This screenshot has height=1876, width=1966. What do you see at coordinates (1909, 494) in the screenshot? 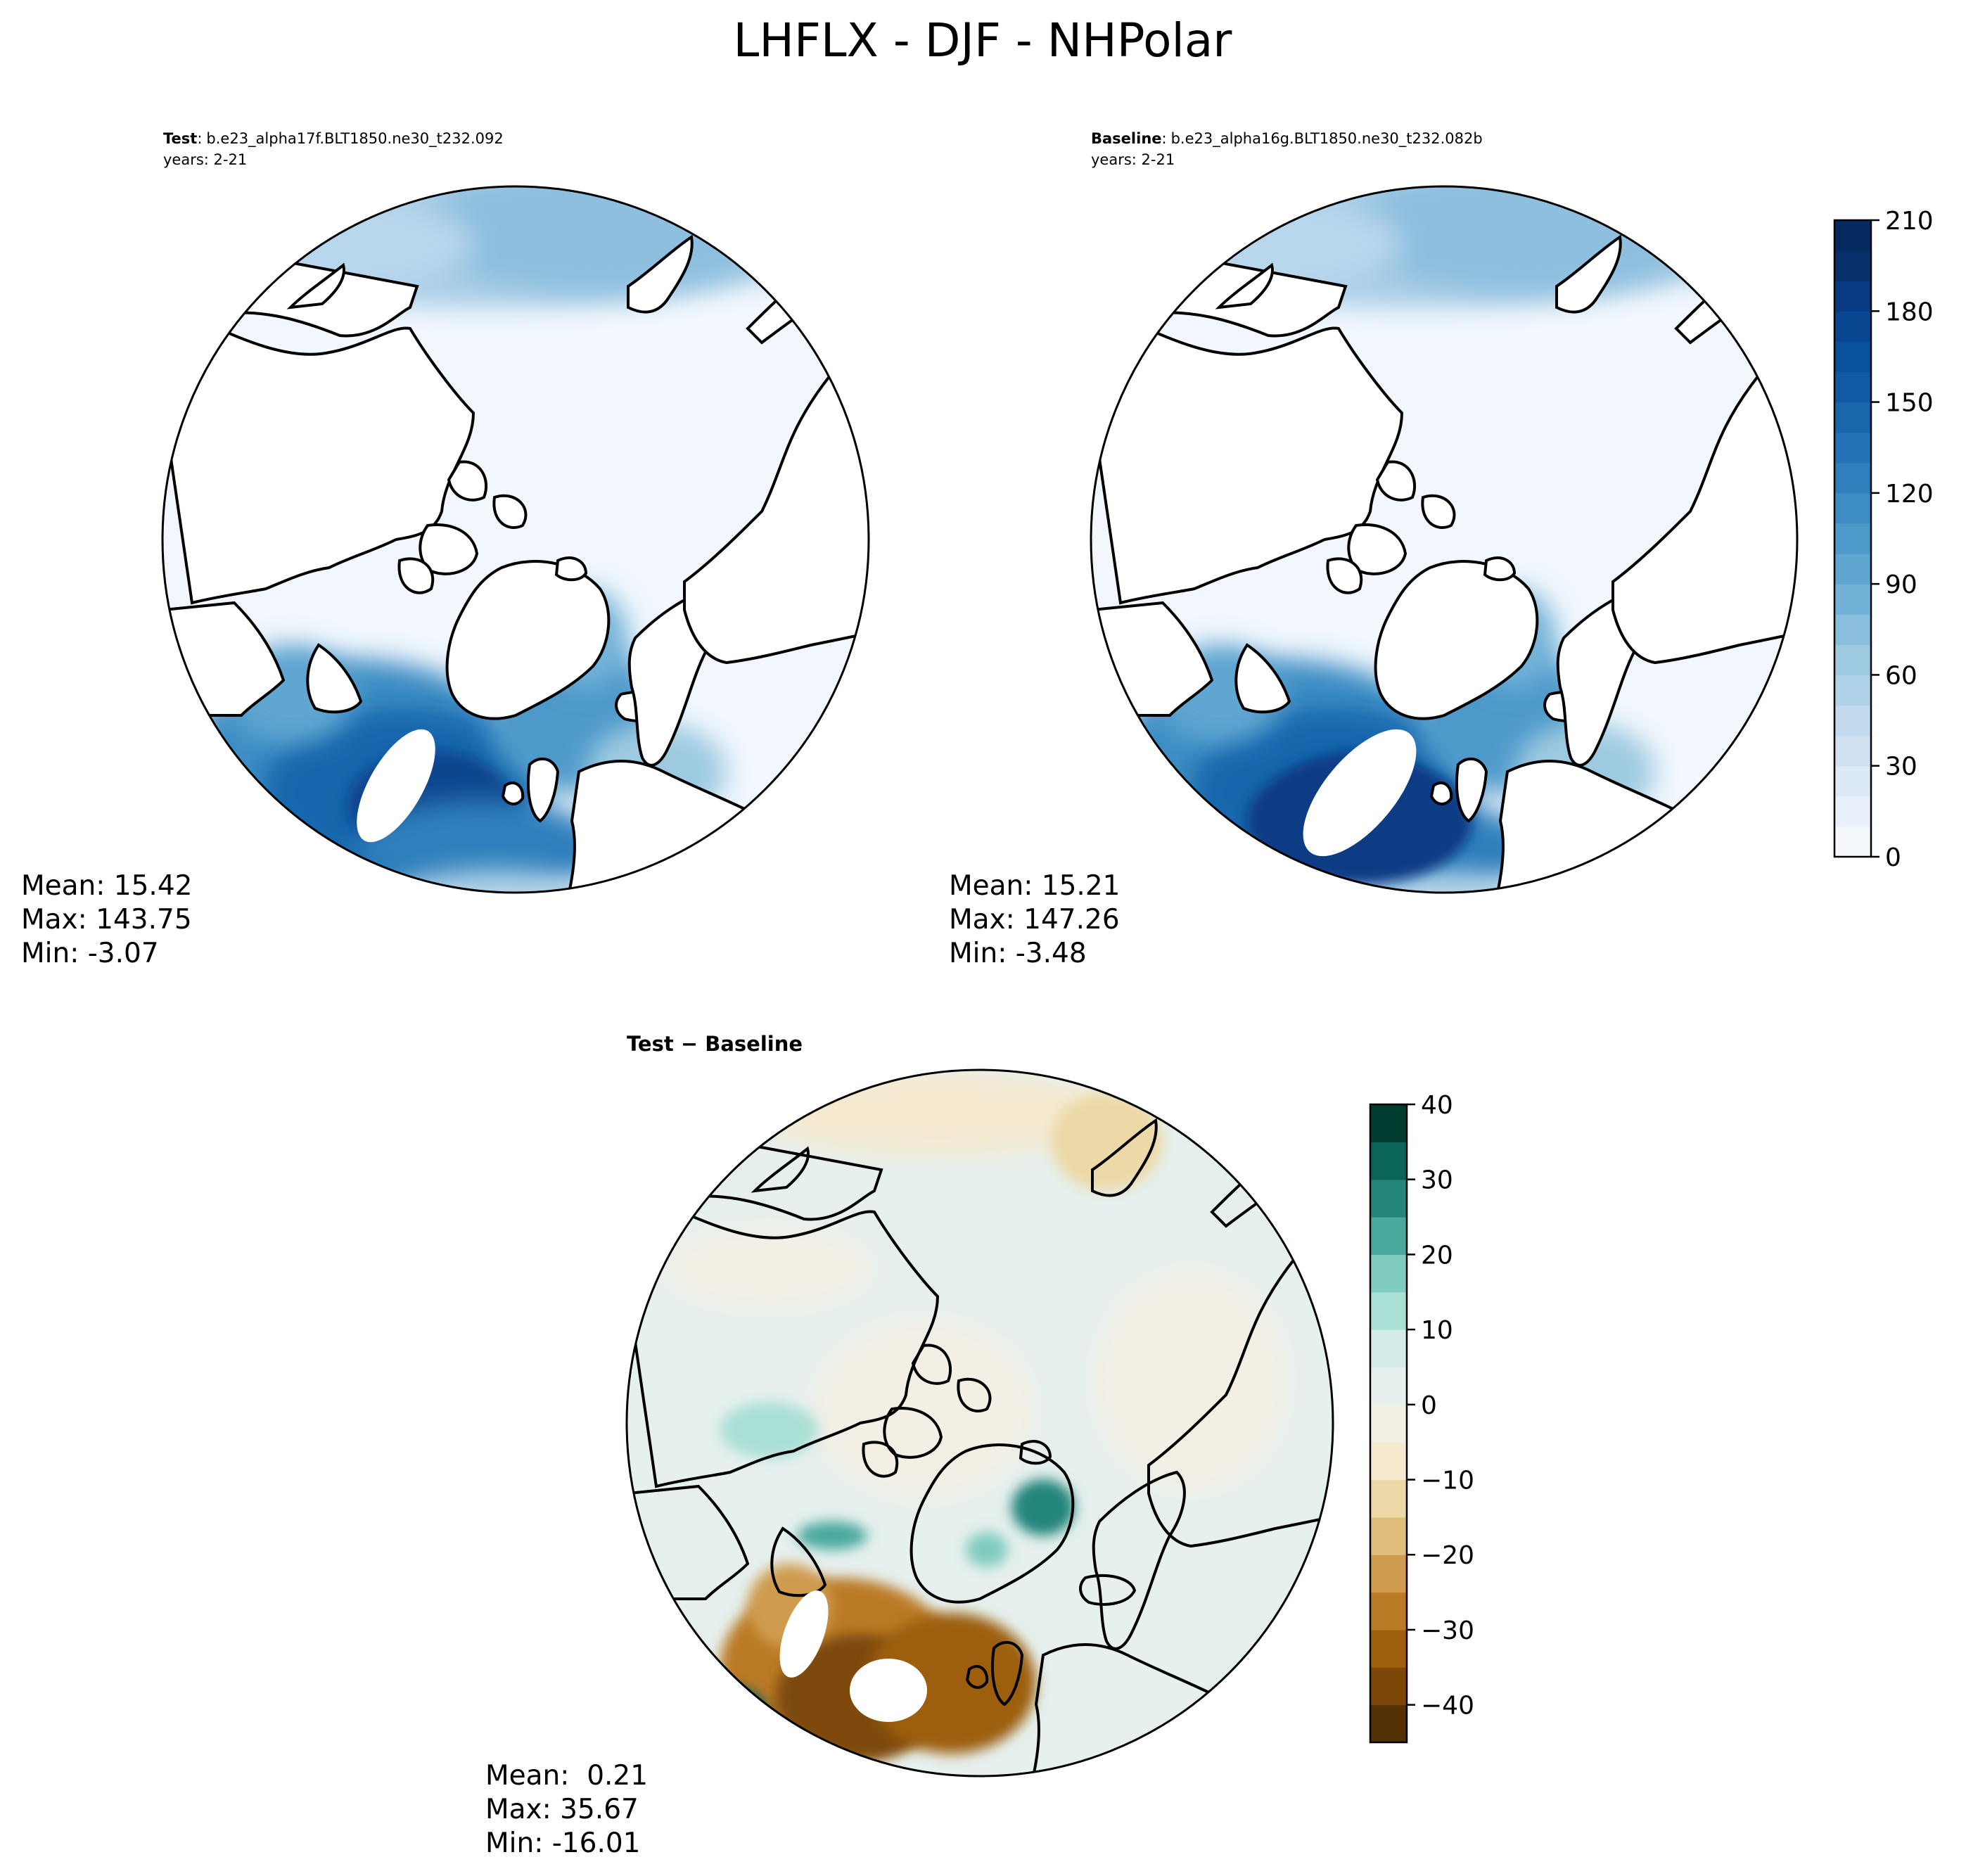
I see `colorbar-tick-label: 120` at bounding box center [1909, 494].